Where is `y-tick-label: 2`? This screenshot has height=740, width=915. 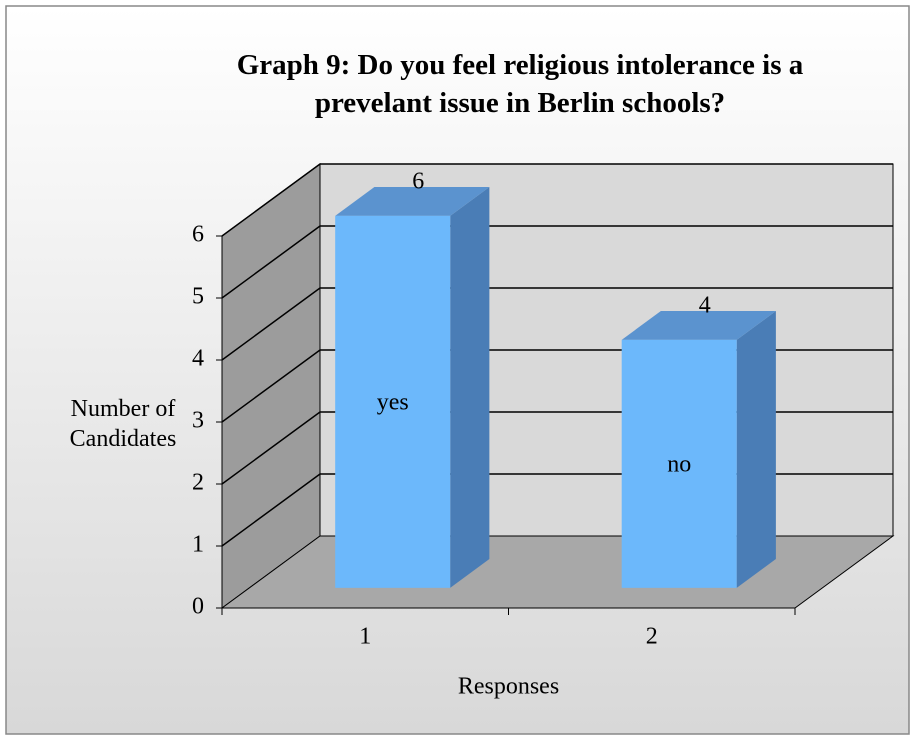
y-tick-label: 2 is located at coordinates (198, 483).